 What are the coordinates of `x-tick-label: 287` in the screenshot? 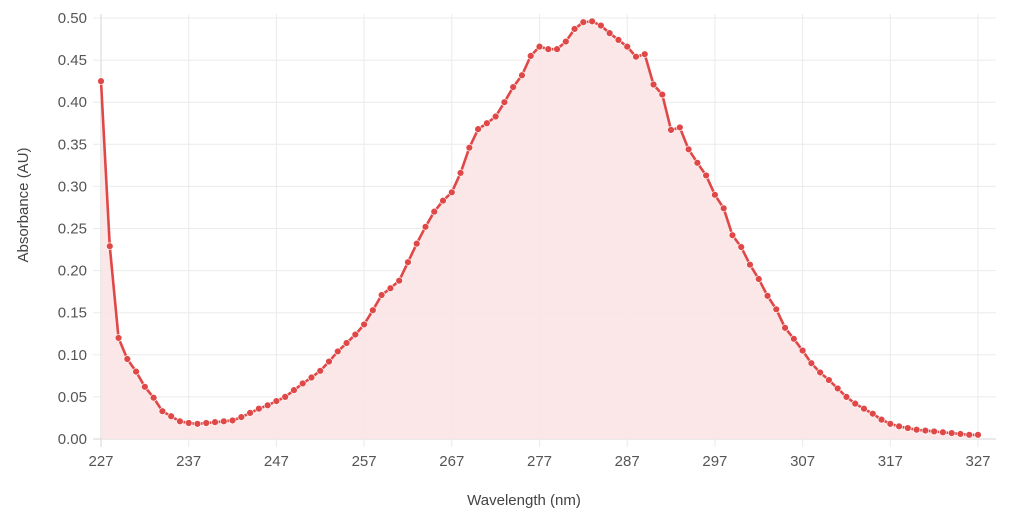 It's located at (627, 461).